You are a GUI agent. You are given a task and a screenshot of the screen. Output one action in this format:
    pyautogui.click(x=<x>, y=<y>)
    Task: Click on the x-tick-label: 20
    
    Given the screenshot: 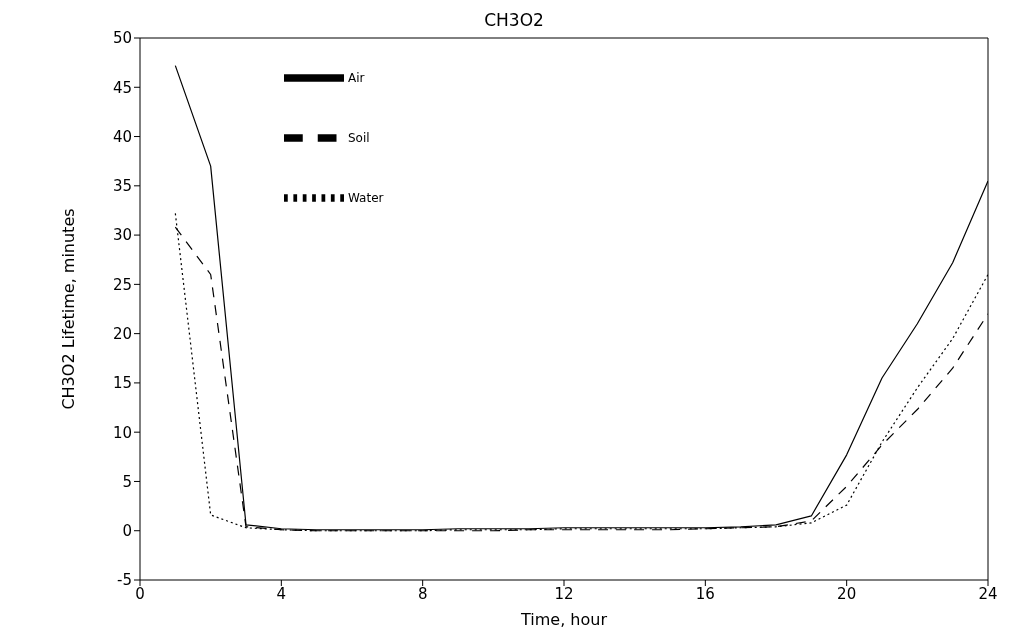 What is the action you would take?
    pyautogui.click(x=847, y=593)
    